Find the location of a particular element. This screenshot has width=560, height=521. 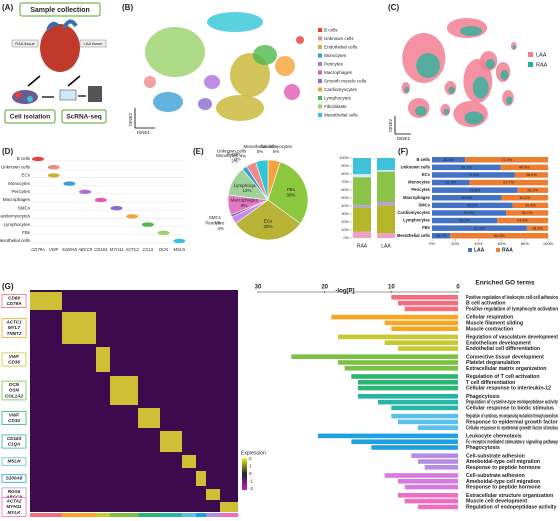

value-label: 43.9% is located at coordinates (522, 221).